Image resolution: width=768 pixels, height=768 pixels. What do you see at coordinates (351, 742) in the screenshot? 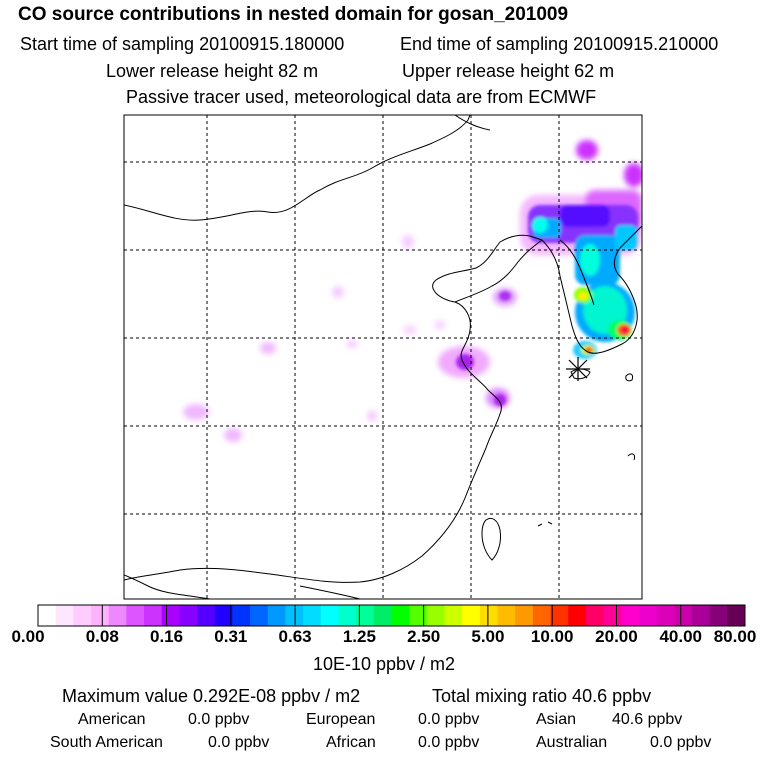
I see `region-name-african: African` at bounding box center [351, 742].